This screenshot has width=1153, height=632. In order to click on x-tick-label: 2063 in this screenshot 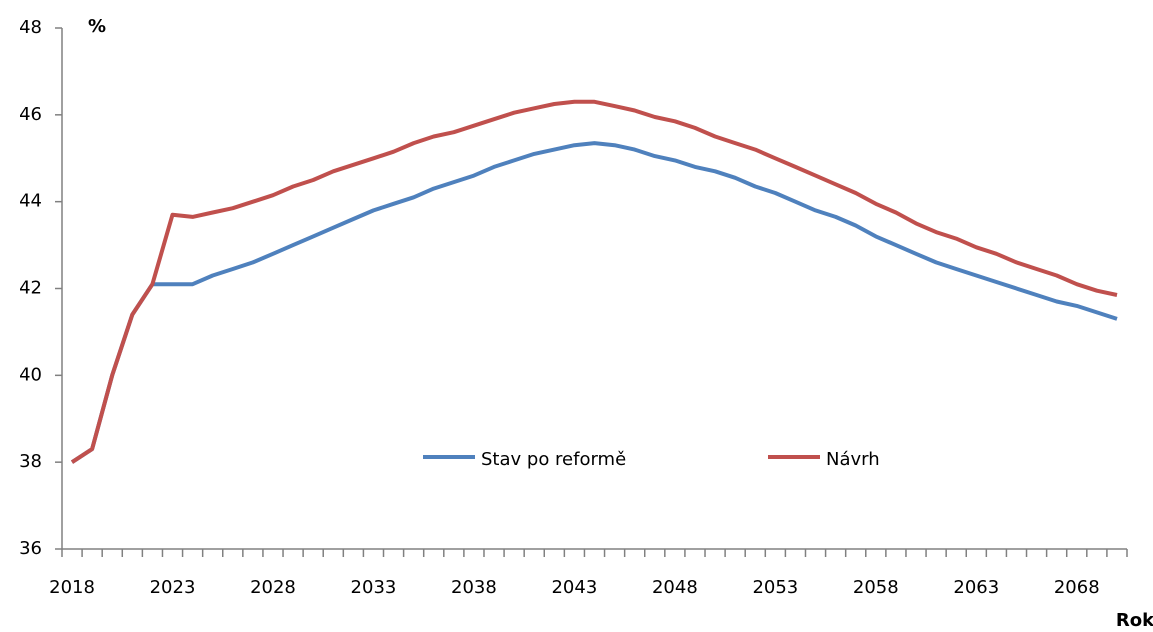, I will do `click(976, 587)`.